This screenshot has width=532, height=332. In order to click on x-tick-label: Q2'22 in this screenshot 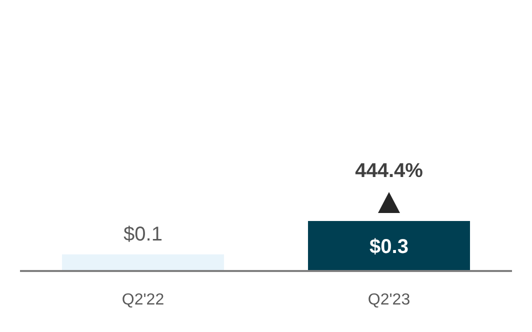, I will do `click(143, 299)`.